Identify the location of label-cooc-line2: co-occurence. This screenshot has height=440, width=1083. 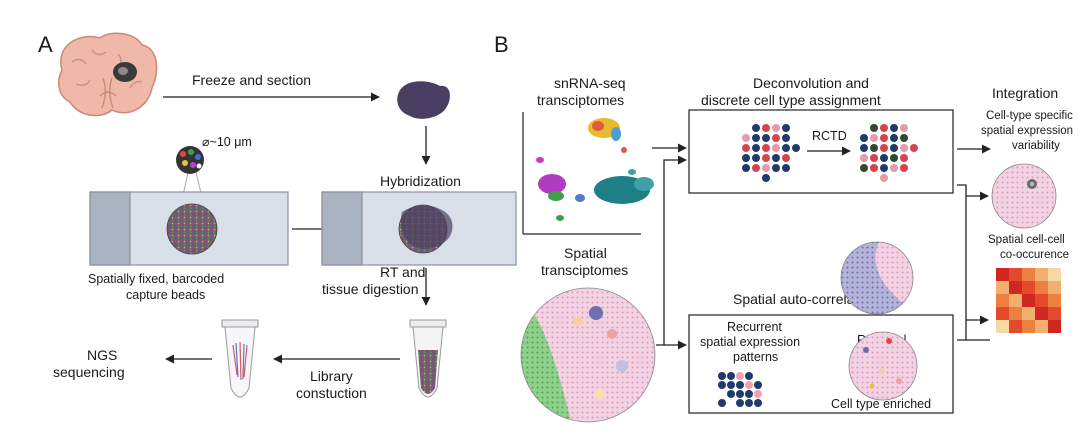
(1034, 255).